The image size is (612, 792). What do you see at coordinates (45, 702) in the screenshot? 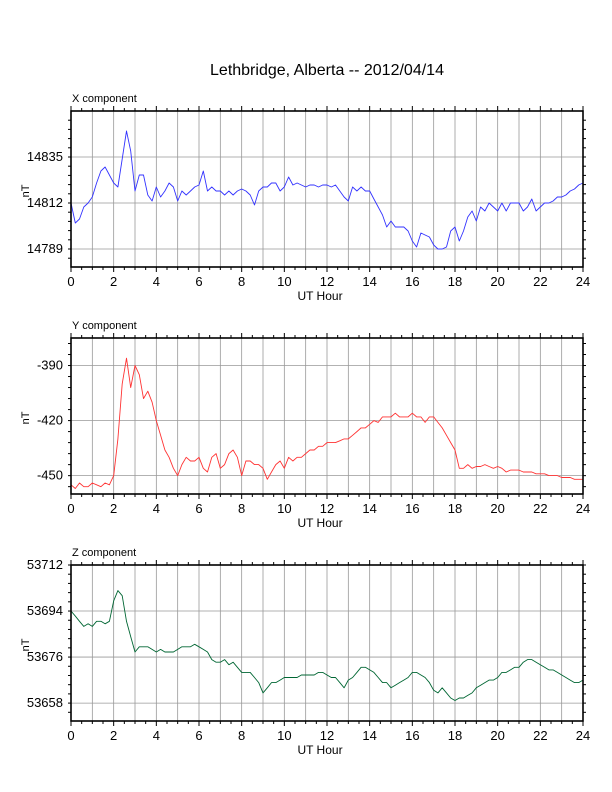
I see `y-tick-label: 53658` at bounding box center [45, 702].